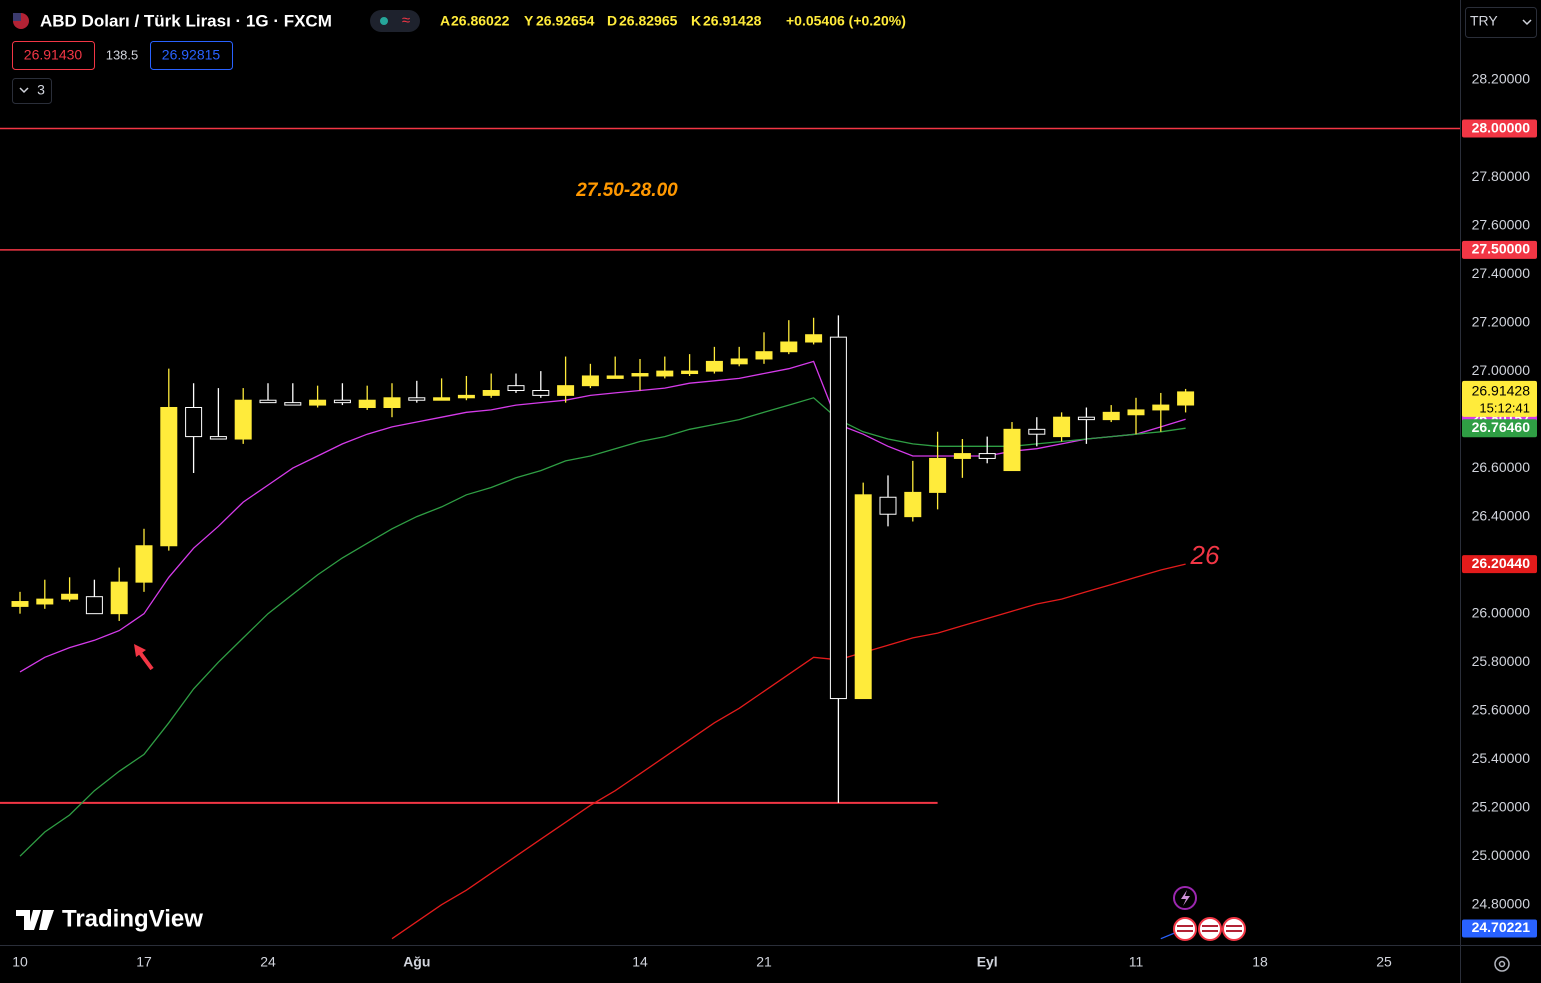 The image size is (1541, 983). What do you see at coordinates (186, 20) in the screenshot?
I see `symbol-title: ABD Doları / Türk Lirası · 1G · FXCM` at bounding box center [186, 20].